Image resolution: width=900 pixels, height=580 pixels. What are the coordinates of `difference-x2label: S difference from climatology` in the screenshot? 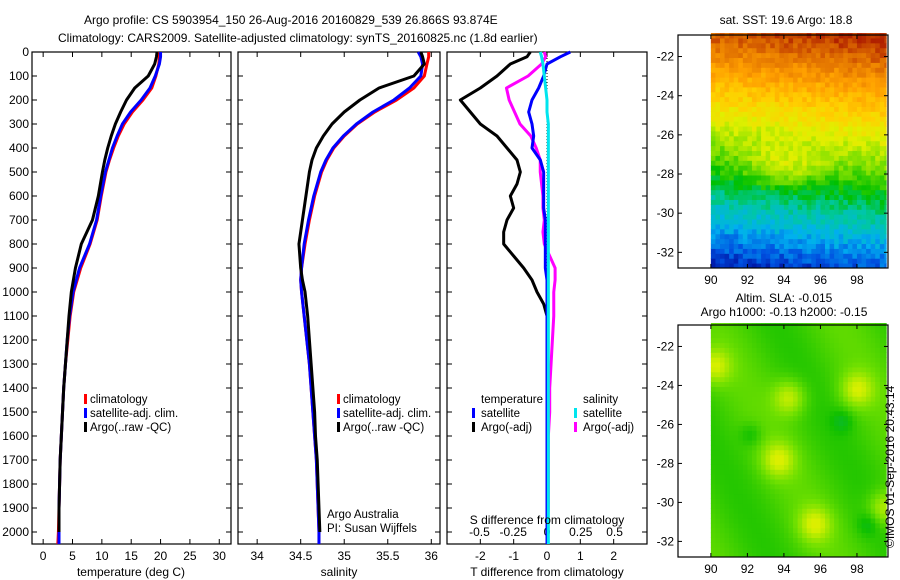 It's located at (547, 520).